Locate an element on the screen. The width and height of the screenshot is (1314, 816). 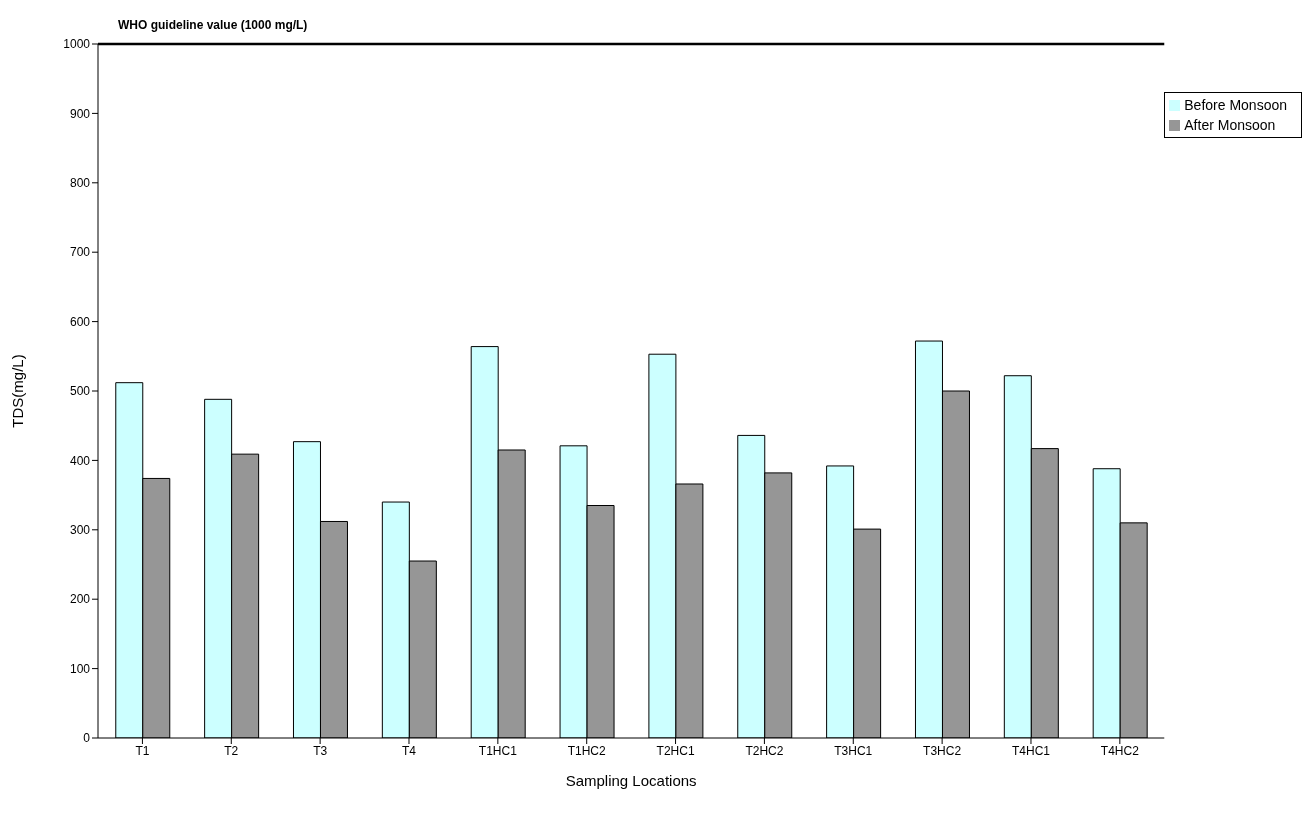
x-tick-label: T3 is located at coordinates (320, 750).